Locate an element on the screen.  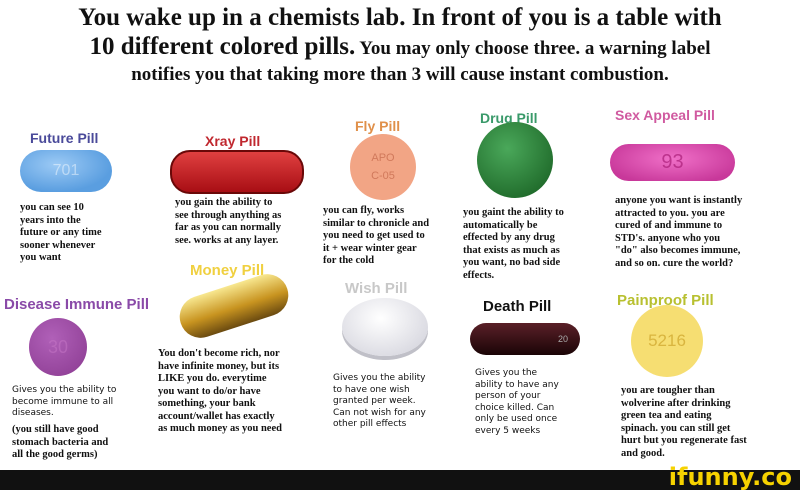
painproof-pill-label: Painproof Pill is located at coordinates (665, 300).